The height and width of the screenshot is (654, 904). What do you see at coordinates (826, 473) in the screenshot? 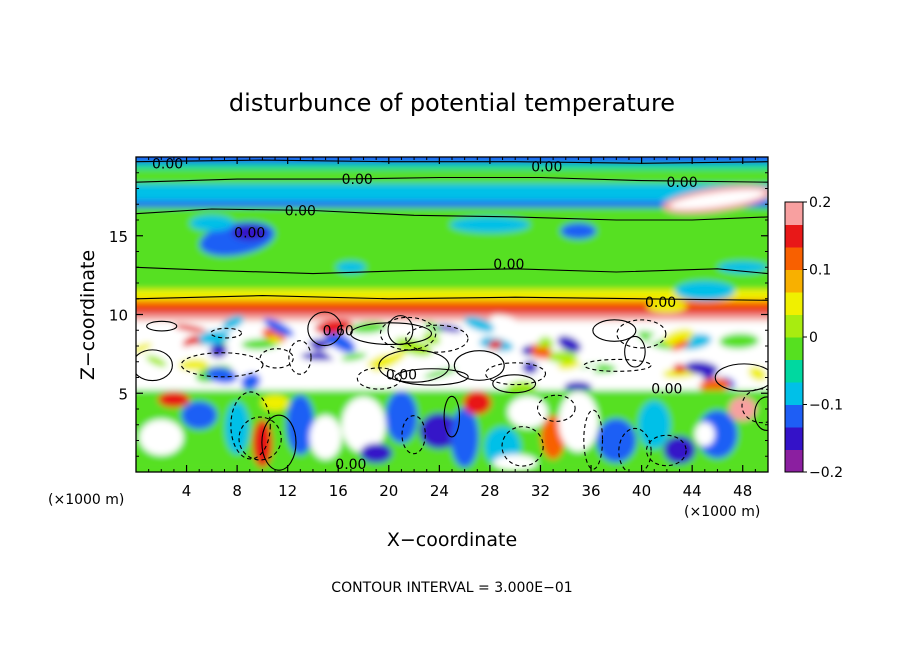
I see `colorbar-tick-label: −0.2` at bounding box center [826, 473].